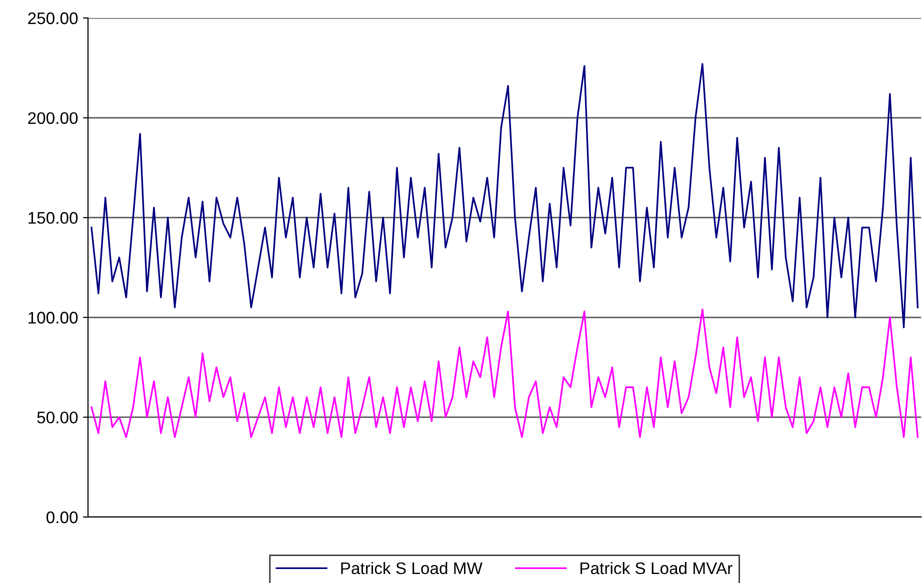  I want to click on legend-label: Patrick S Load MVAr, so click(656, 568).